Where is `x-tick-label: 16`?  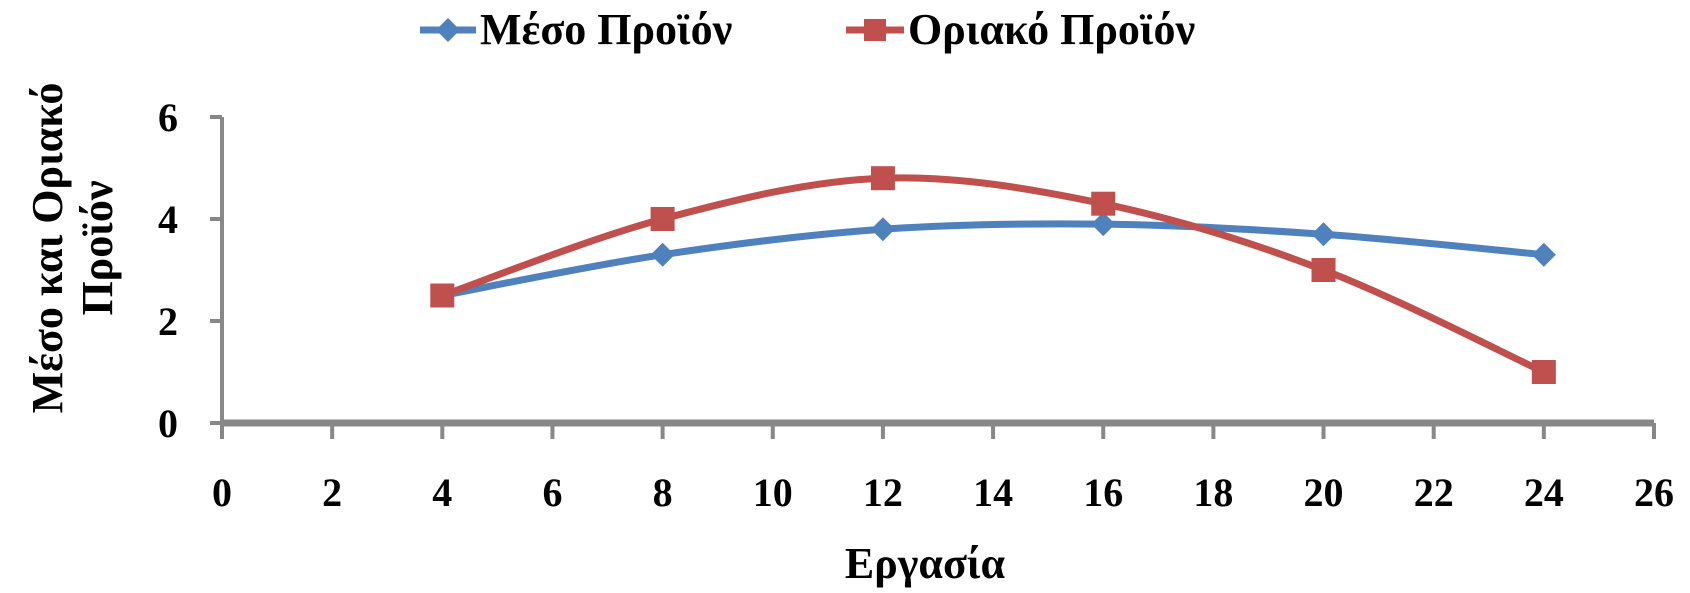
x-tick-label: 16 is located at coordinates (1103, 492).